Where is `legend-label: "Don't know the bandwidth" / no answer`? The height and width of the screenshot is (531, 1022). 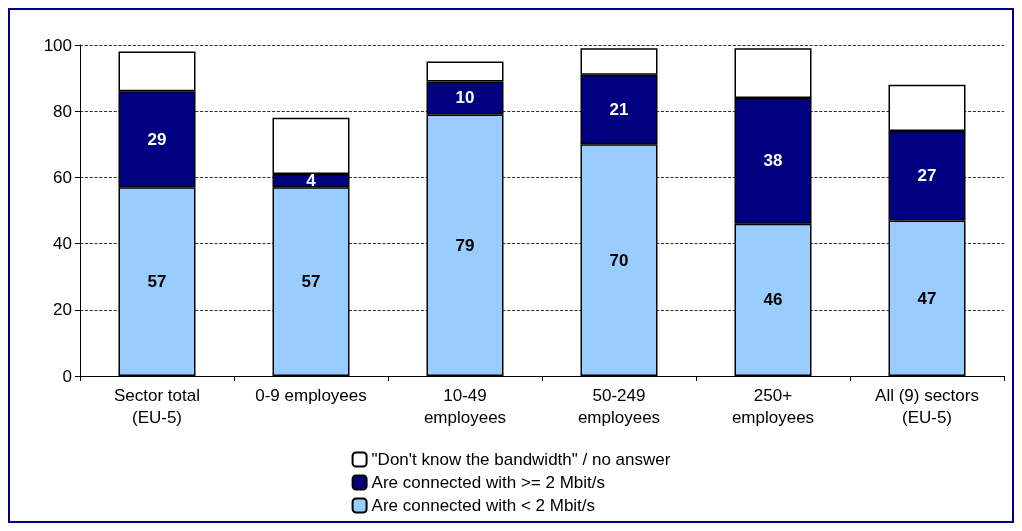 legend-label: "Don't know the bandwidth" / no answer is located at coordinates (521, 459).